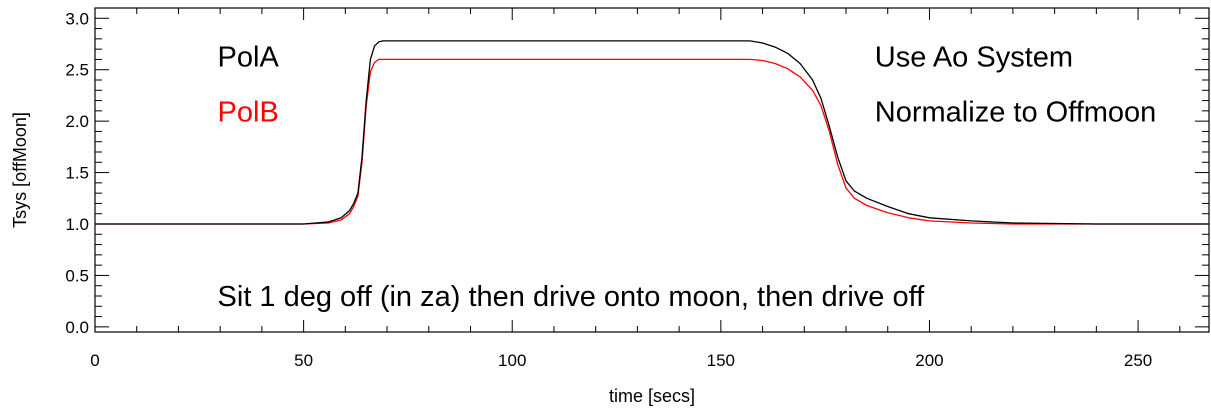 The image size is (1211, 412). I want to click on x-tick-label: 100, so click(512, 360).